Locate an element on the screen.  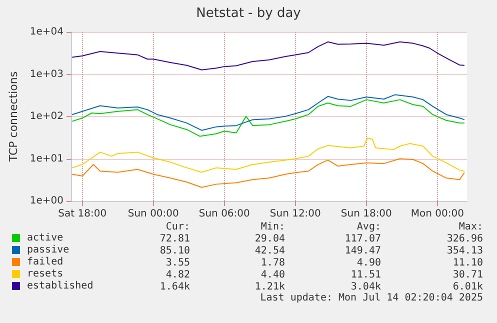
text: Max: is located at coordinates (470, 227).